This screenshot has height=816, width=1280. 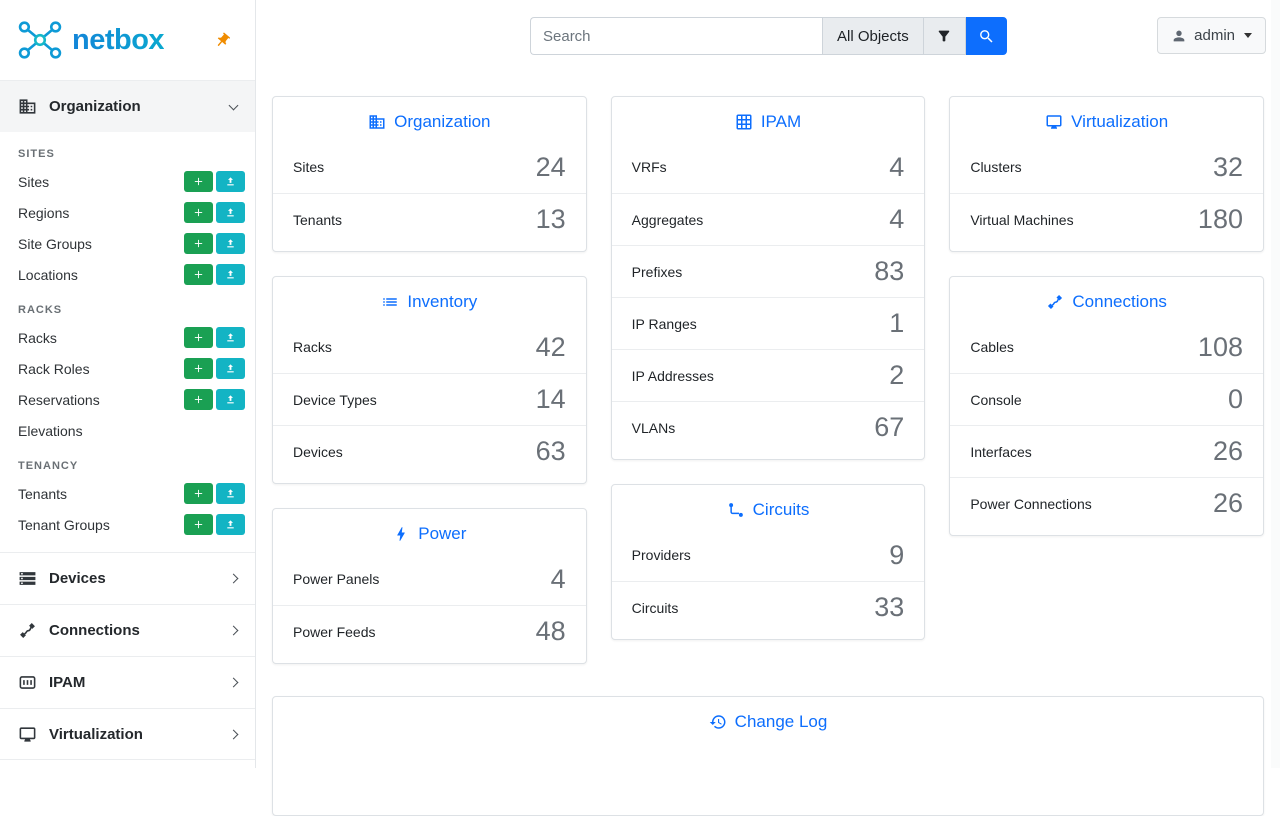 I want to click on sidebar-item-elevations: Elevations, so click(x=127, y=430).